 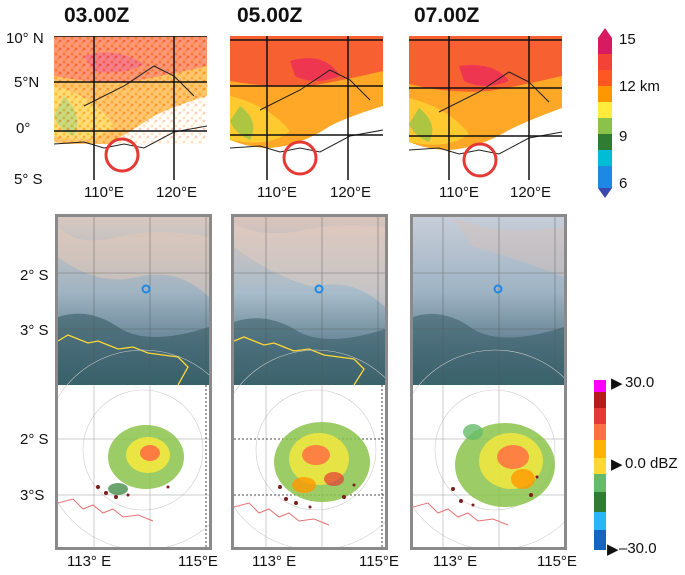 What do you see at coordinates (89, 561) in the screenshot?
I see `lon-label-113e-1: 113° E` at bounding box center [89, 561].